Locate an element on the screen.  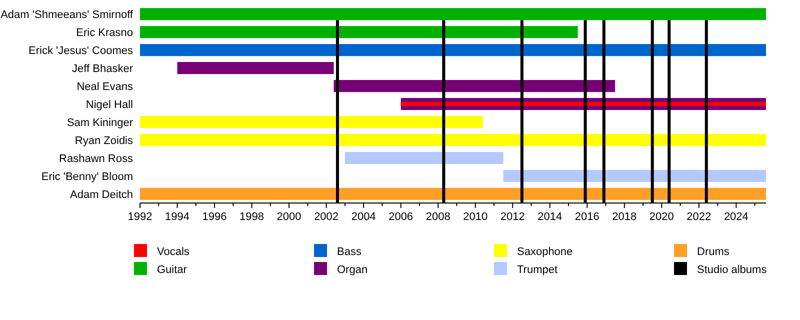
x-tick-label: 1996 is located at coordinates (214, 217).